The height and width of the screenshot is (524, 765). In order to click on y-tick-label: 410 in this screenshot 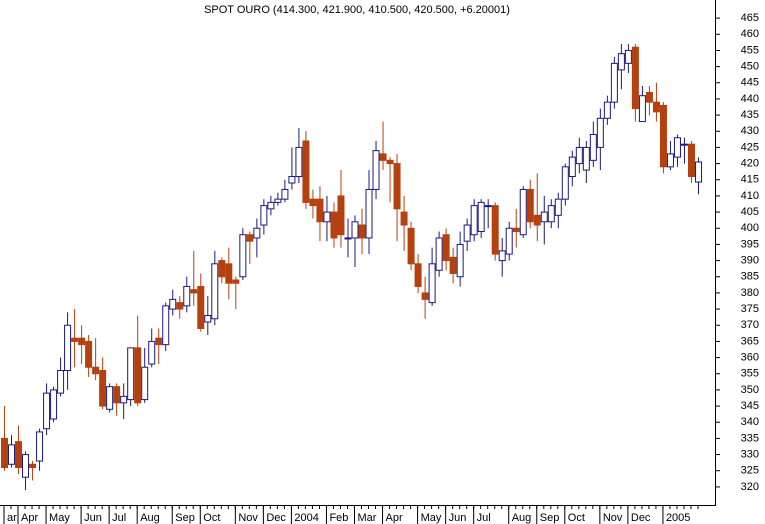, I will do `click(750, 196)`.